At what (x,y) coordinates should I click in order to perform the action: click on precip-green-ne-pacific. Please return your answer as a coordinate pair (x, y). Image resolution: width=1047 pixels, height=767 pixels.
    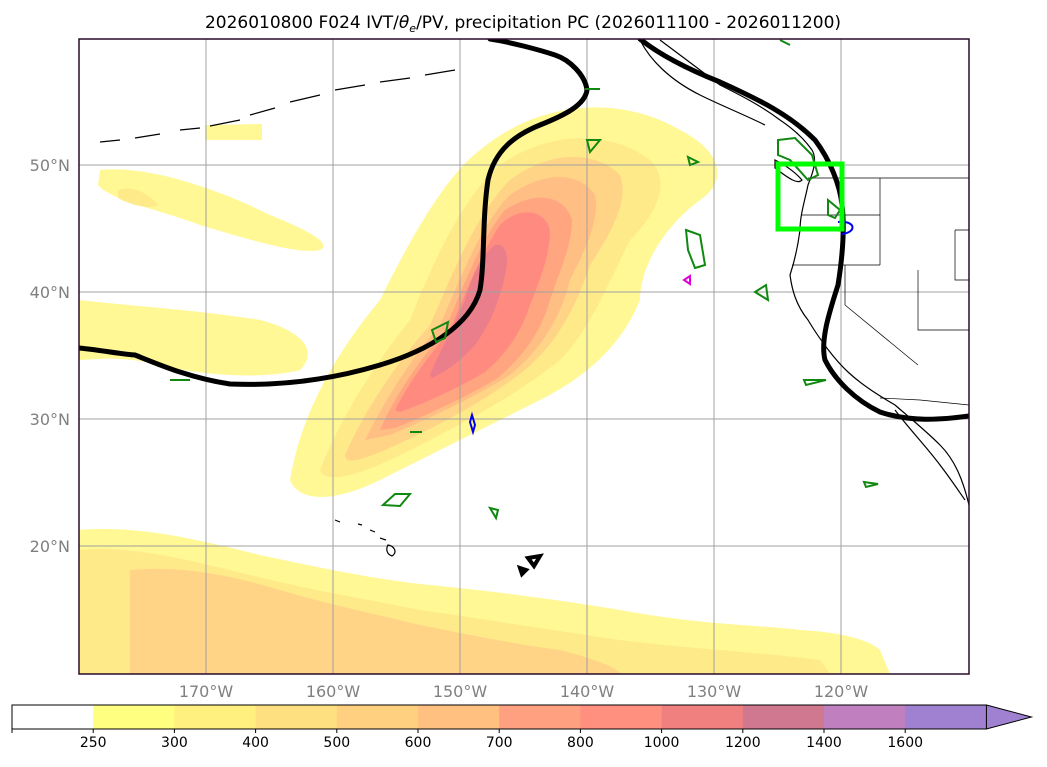
    Looking at the image, I should click on (695, 249).